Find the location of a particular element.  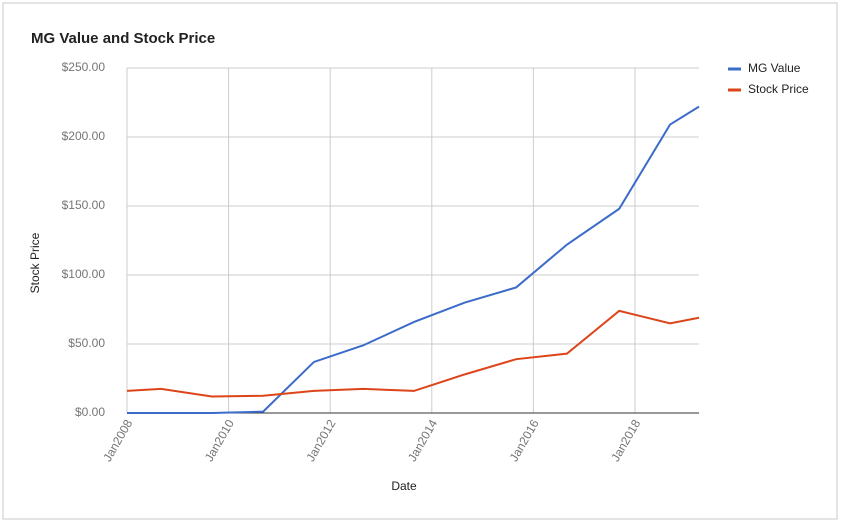

y-tick-label: $250.00 is located at coordinates (84, 67).